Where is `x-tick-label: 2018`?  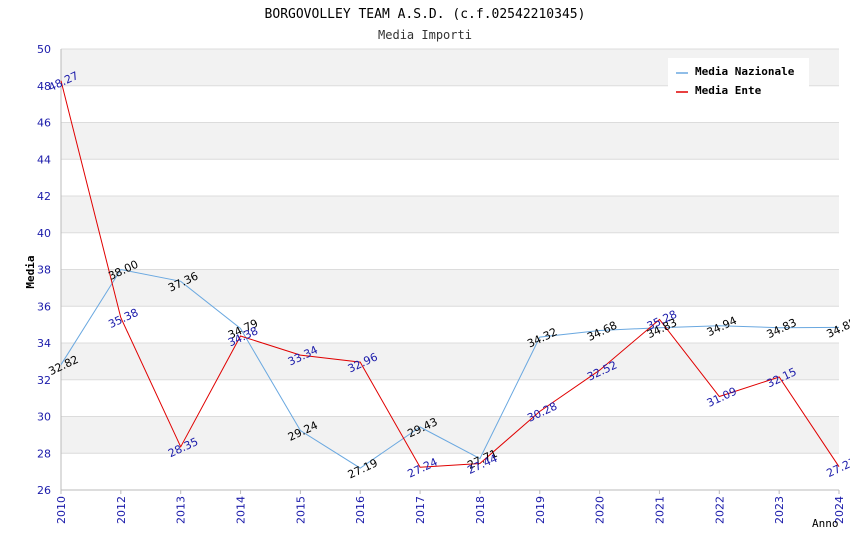
x-tick-label: 2018 is located at coordinates (480, 510).